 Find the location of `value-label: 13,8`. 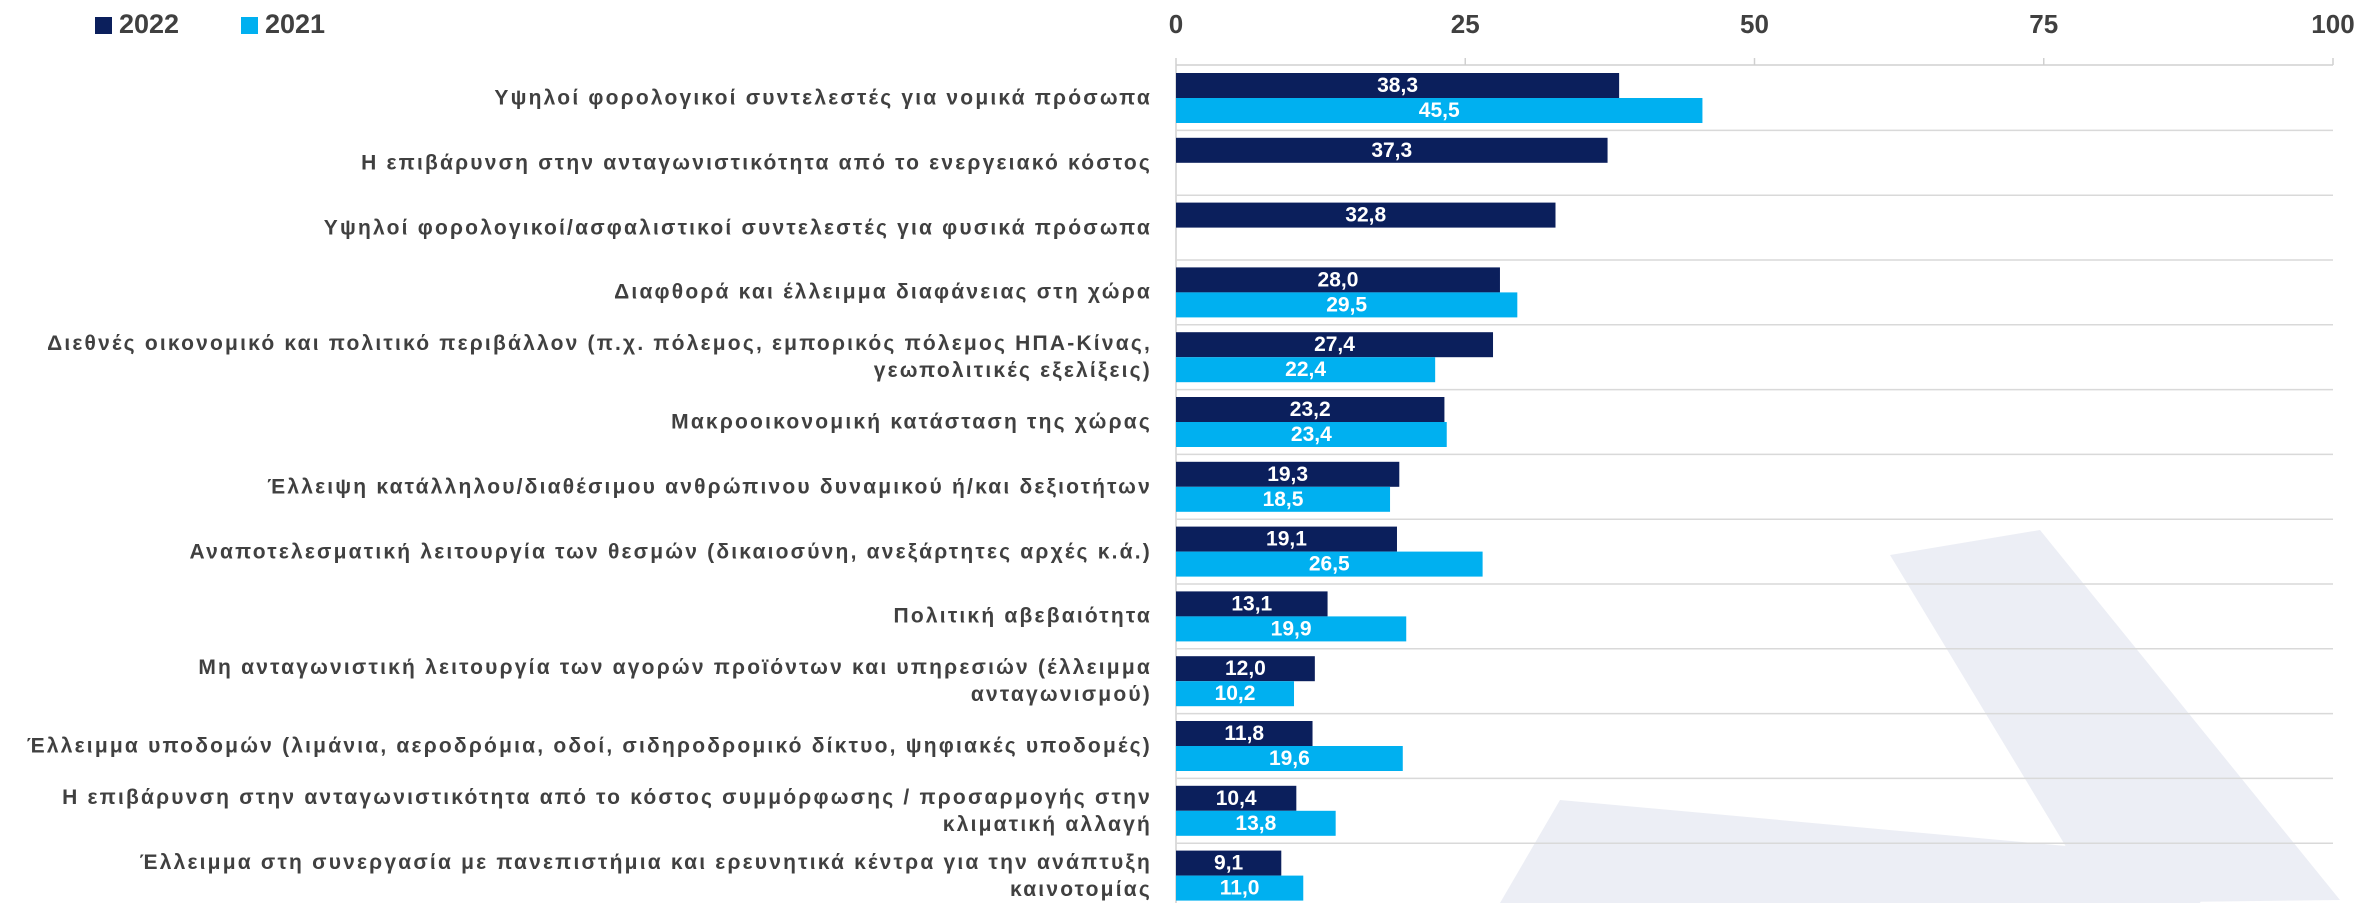

value-label: 13,8 is located at coordinates (1255, 823).